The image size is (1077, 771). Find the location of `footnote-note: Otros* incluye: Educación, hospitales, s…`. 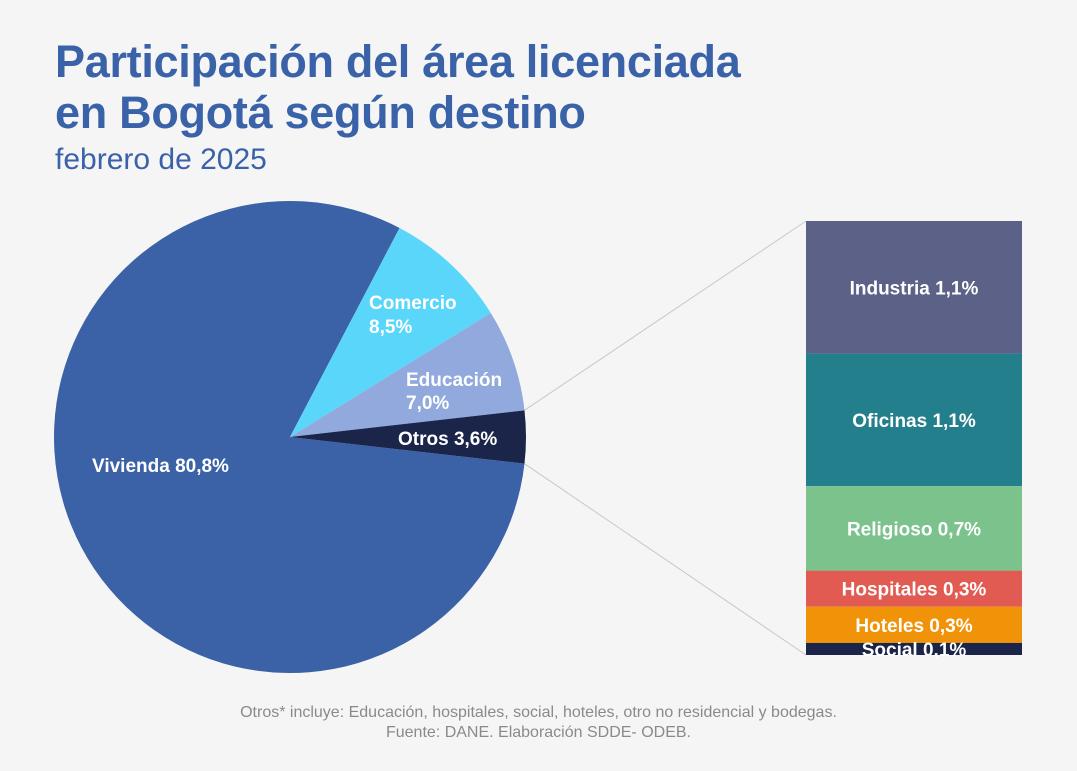

footnote-note: Otros* incluye: Educación, hospitales, s… is located at coordinates (538, 712).